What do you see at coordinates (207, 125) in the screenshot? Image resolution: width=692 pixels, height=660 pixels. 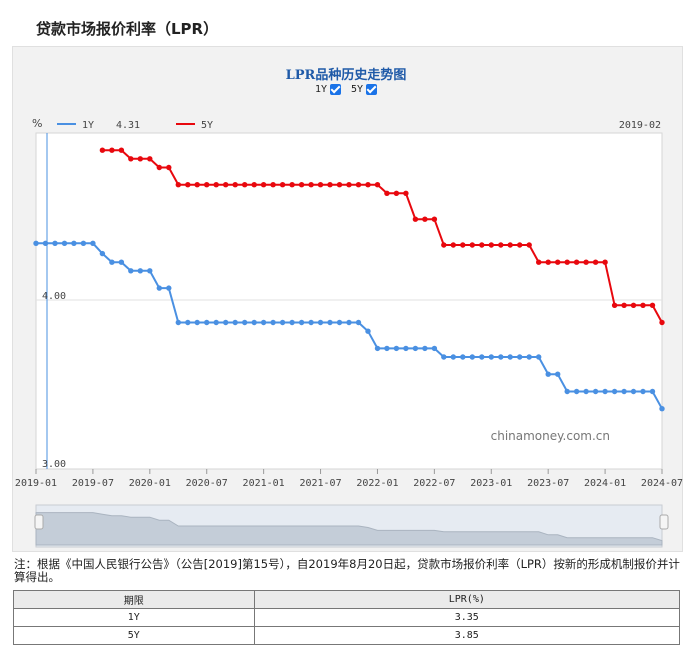 I see `legend-5y-label: 5Y` at bounding box center [207, 125].